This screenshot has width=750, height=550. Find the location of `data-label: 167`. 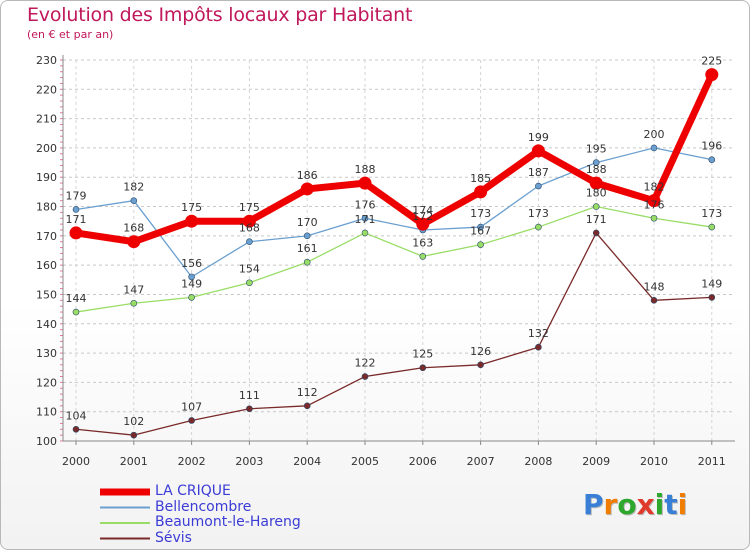

data-label: 167 is located at coordinates (480, 231).